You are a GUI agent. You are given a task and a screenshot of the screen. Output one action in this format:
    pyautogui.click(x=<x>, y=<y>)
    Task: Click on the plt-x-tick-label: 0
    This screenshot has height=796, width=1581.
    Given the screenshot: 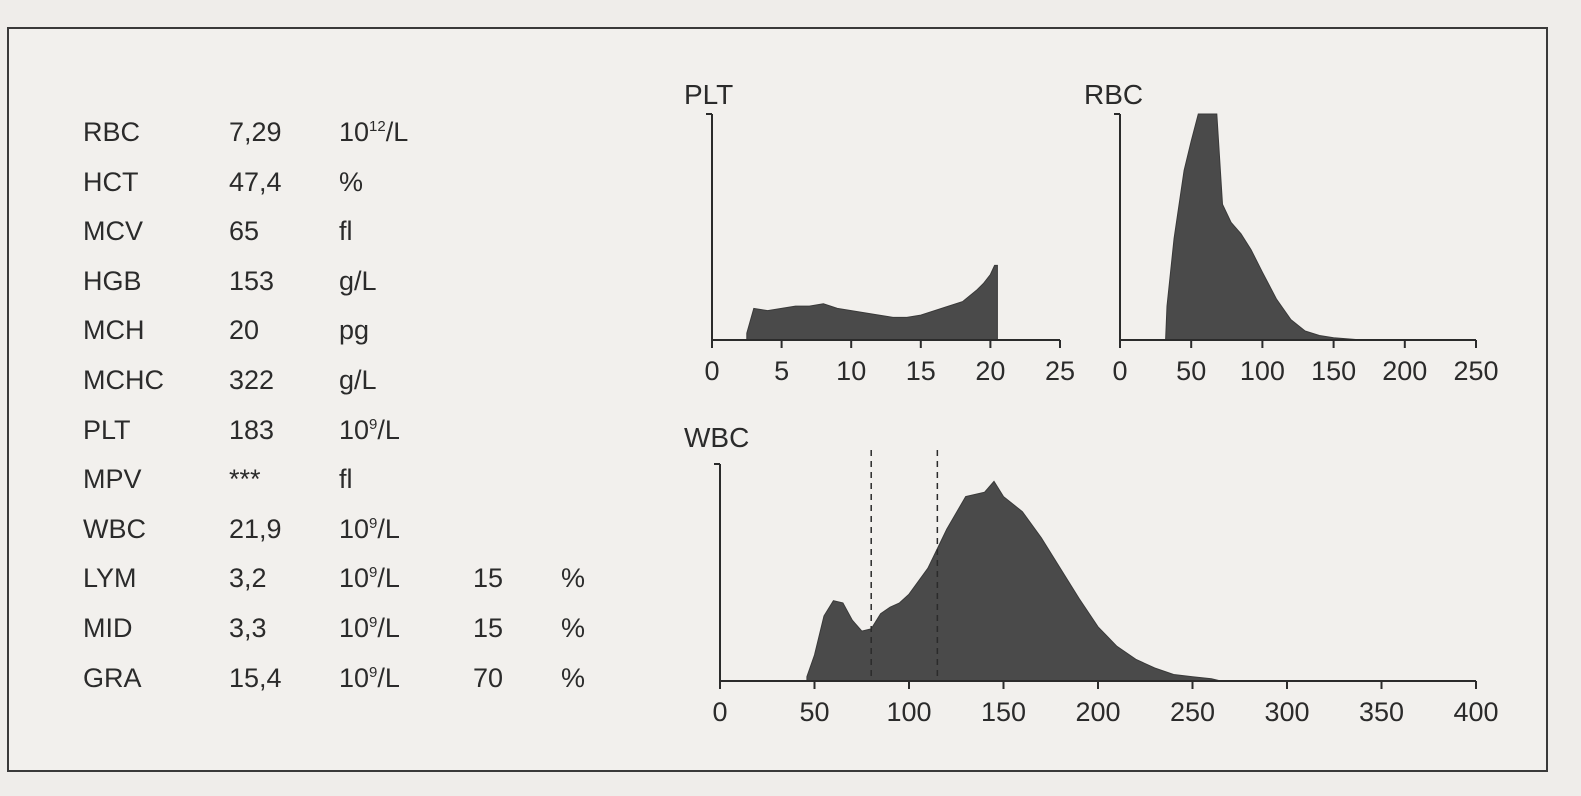 What is the action you would take?
    pyautogui.click(x=711, y=371)
    